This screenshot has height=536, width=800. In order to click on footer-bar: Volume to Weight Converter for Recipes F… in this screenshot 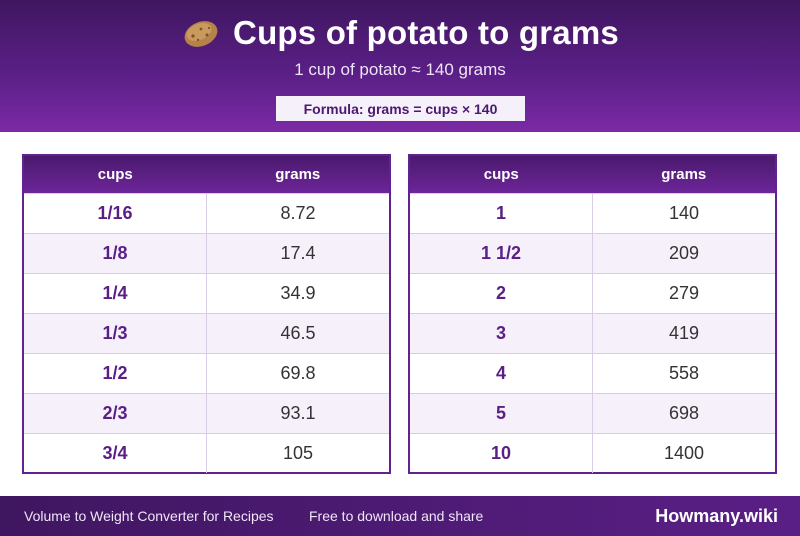, I will do `click(400, 516)`.